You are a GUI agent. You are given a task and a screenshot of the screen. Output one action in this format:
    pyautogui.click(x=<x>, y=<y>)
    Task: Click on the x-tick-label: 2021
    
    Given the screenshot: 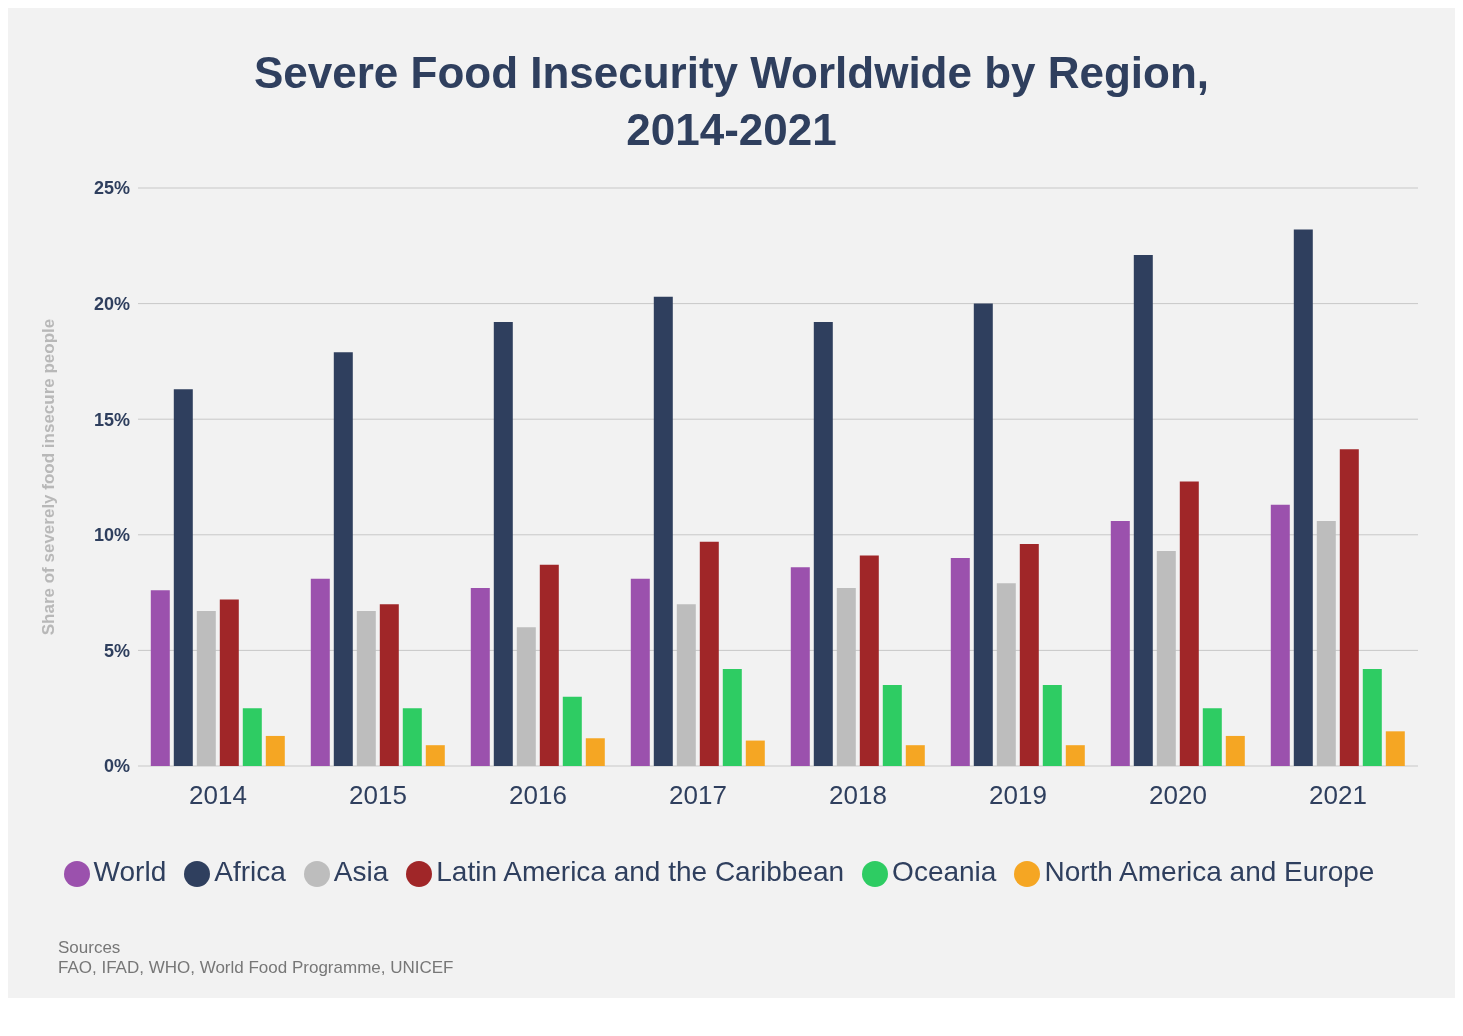 What is the action you would take?
    pyautogui.click(x=1338, y=795)
    